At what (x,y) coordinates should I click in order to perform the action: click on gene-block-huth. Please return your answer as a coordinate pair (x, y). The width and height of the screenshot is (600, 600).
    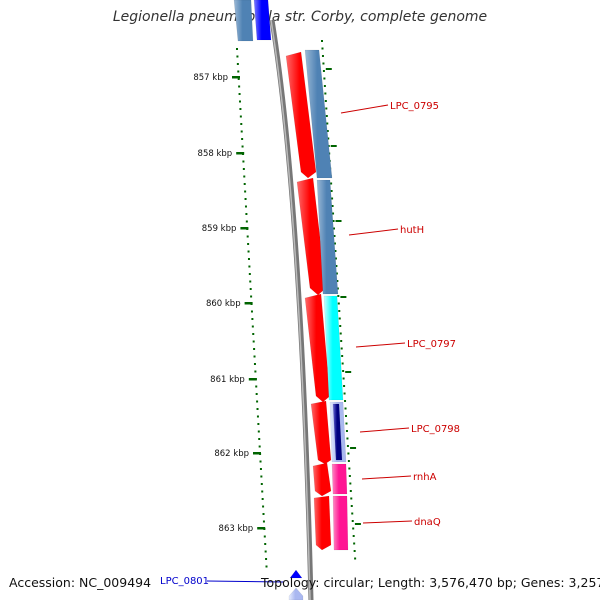
    Looking at the image, I should click on (327, 237).